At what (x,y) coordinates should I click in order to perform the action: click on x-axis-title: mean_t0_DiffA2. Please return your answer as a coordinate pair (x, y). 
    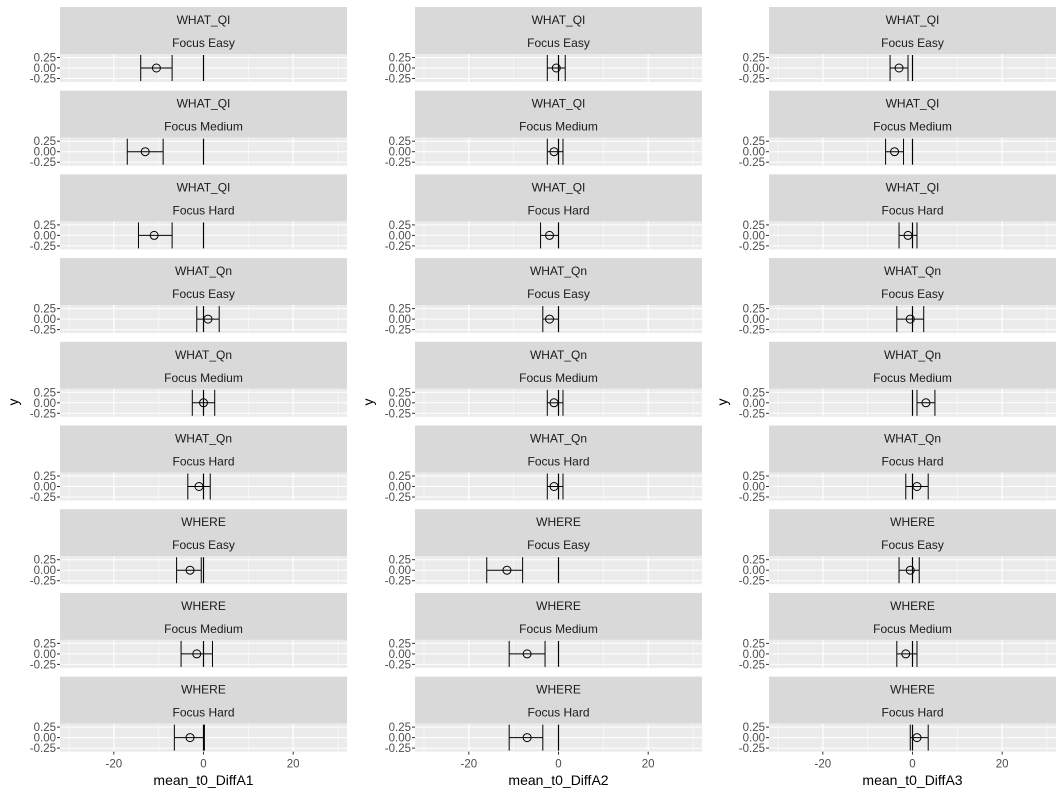
    Looking at the image, I should click on (558, 780).